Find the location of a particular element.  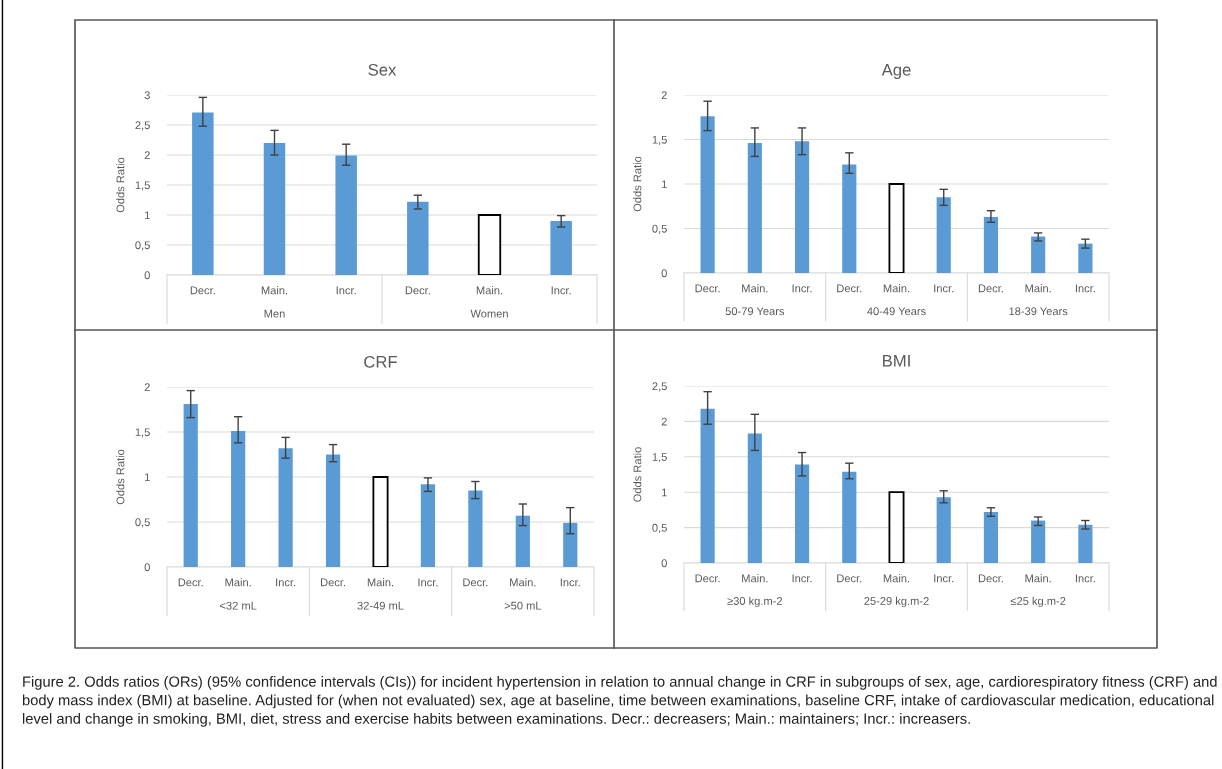

chart-title: BMI is located at coordinates (896, 361).